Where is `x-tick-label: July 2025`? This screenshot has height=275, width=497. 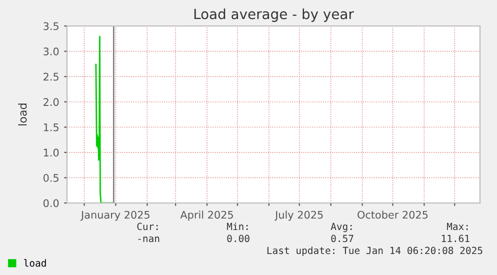 x-tick-label: July 2025 is located at coordinates (298, 215).